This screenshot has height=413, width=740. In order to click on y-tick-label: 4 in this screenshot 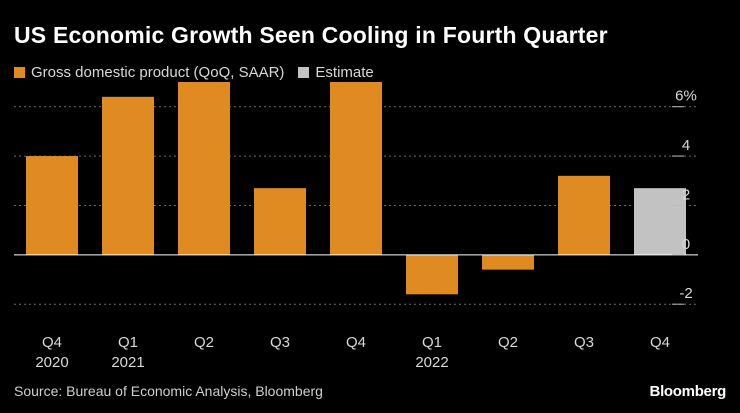, I will do `click(686, 145)`.